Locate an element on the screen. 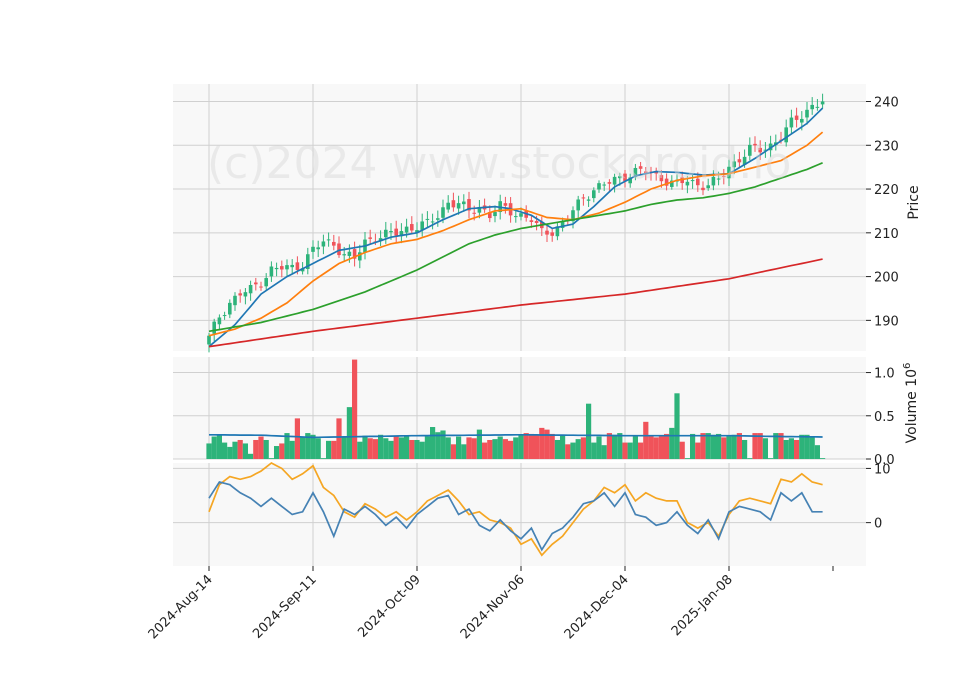  ma-200-line is located at coordinates (515, 303).